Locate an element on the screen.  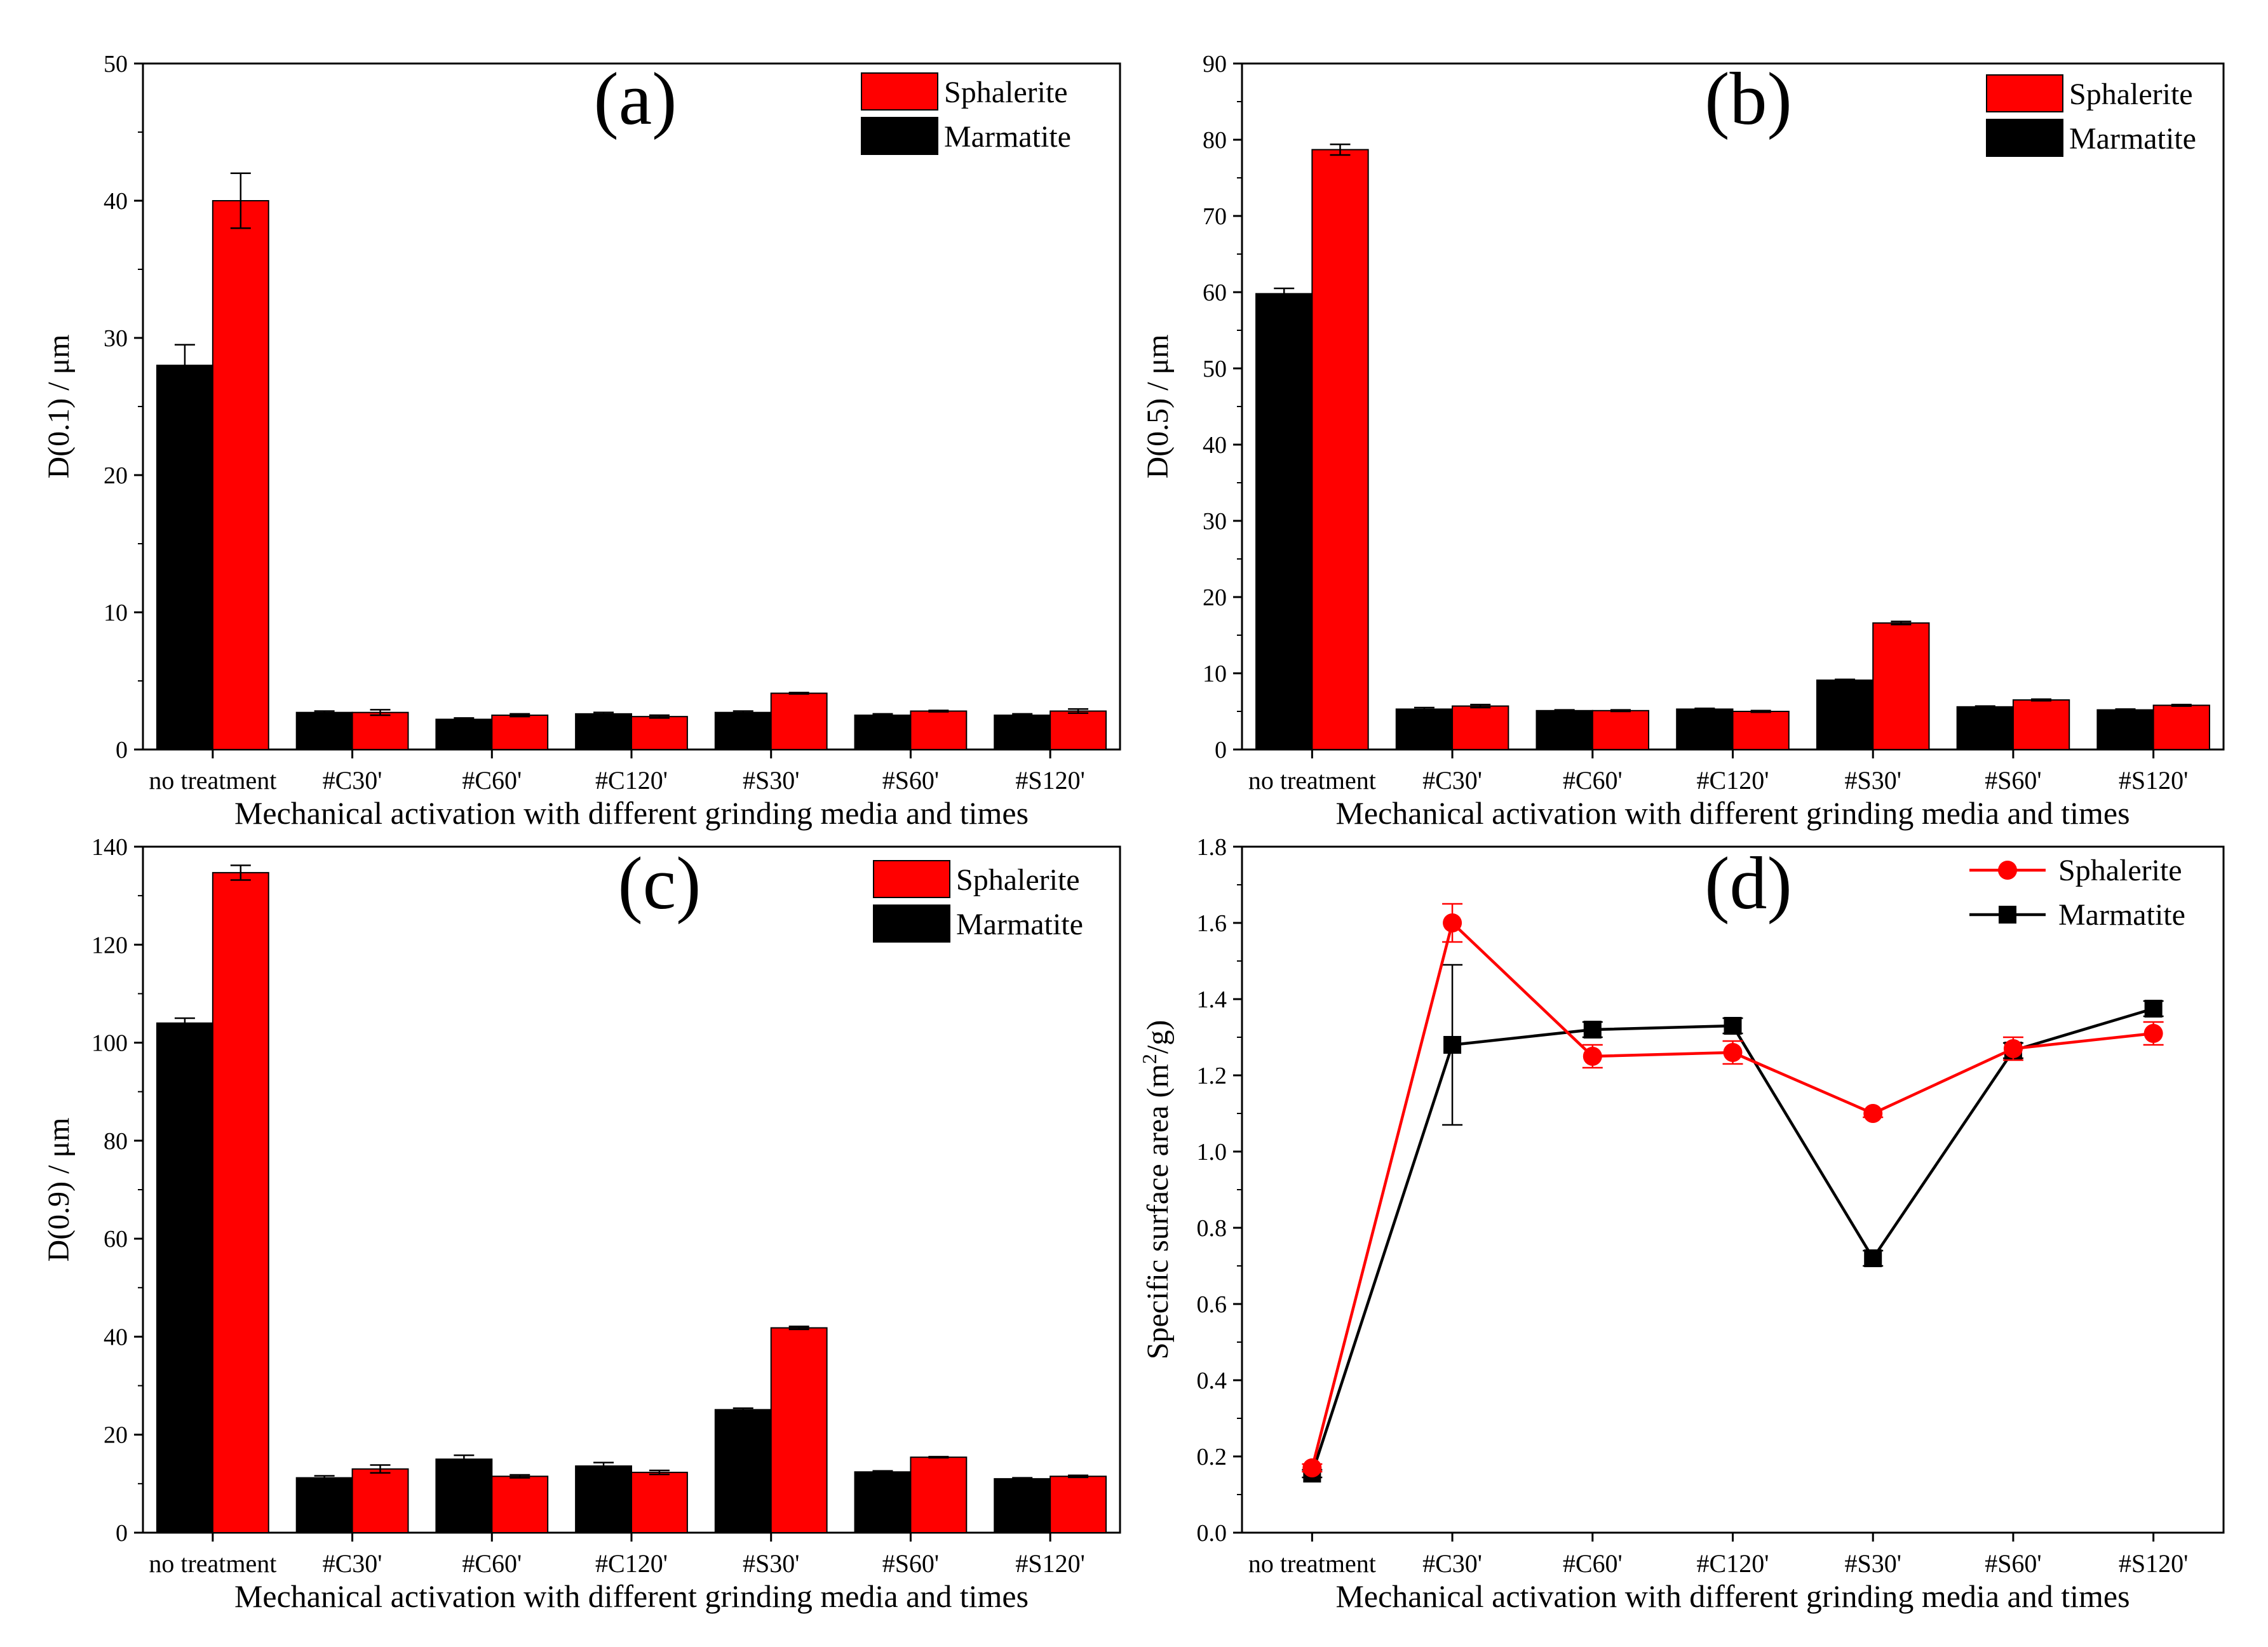
y-axis-title: Specific surface area (m2/g) is located at coordinates (1156, 1189).